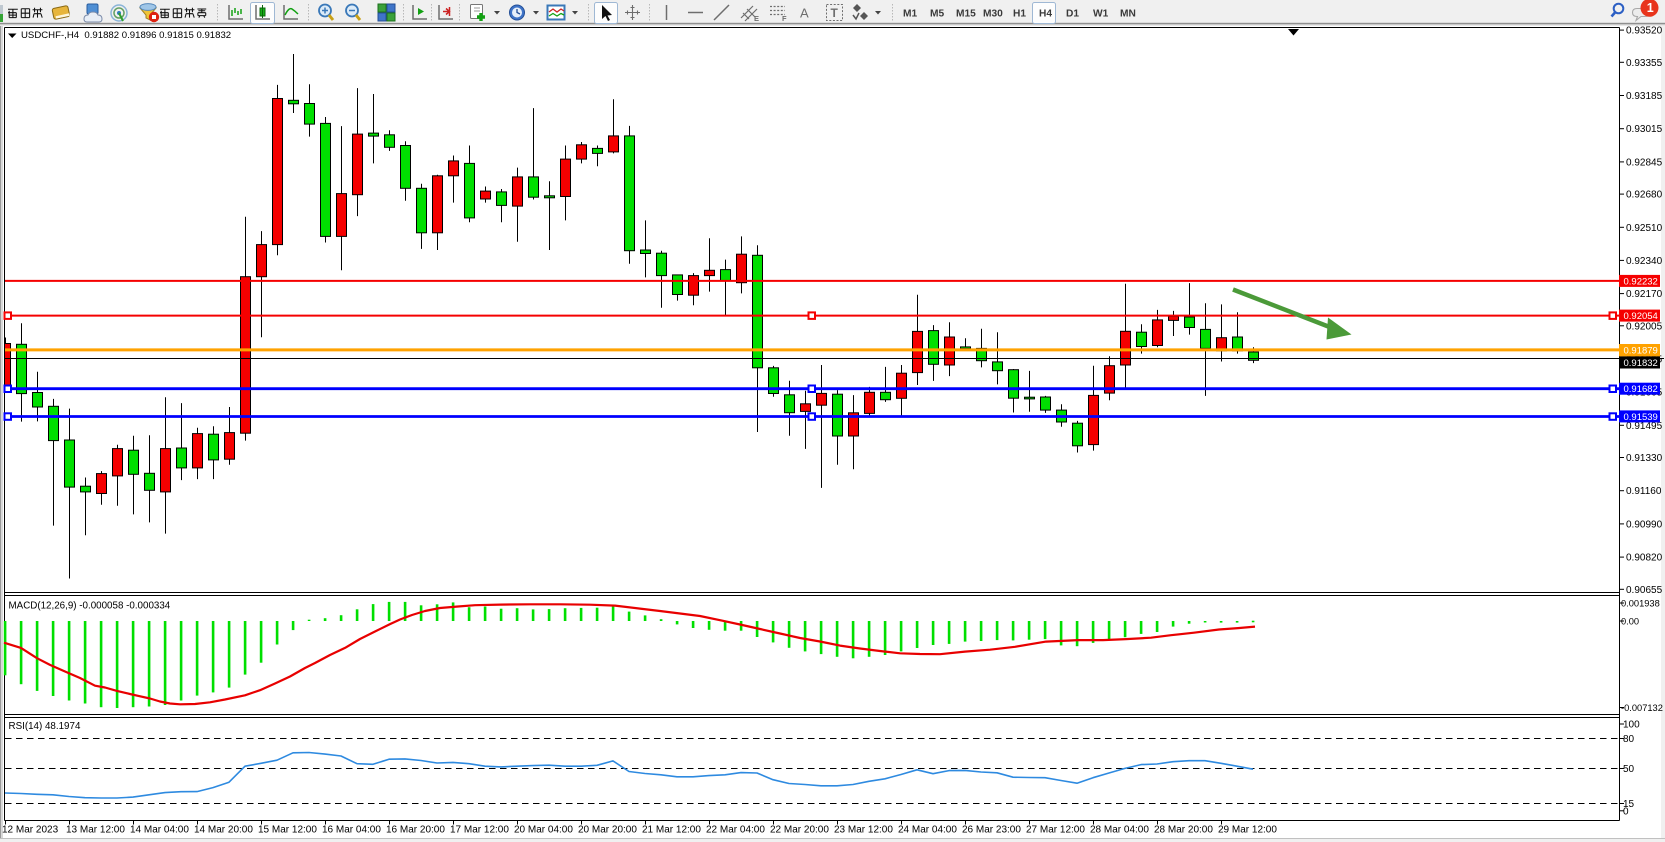 This screenshot has height=842, width=1665. What do you see at coordinates (1644, 294) in the screenshot?
I see `svg-text: 0.92170` at bounding box center [1644, 294].